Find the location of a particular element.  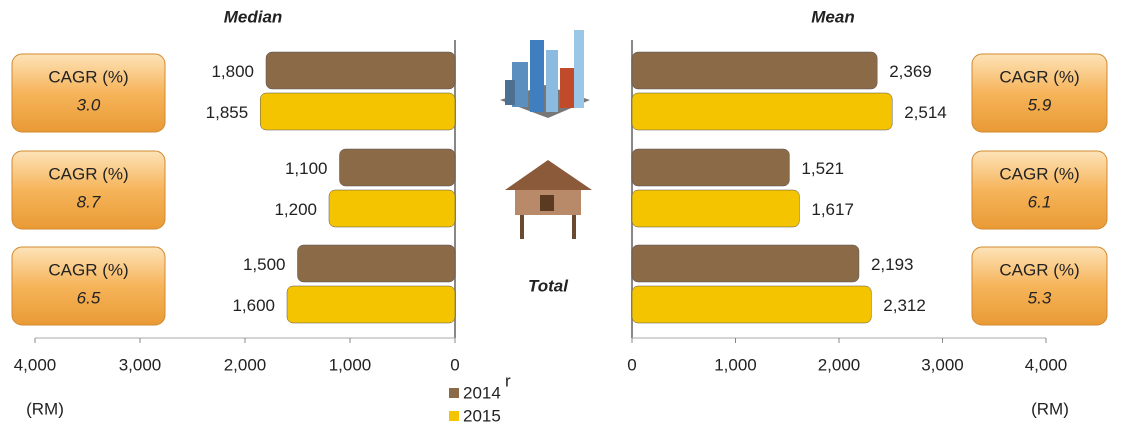

cagr-value: 5.3 is located at coordinates (1040, 297).